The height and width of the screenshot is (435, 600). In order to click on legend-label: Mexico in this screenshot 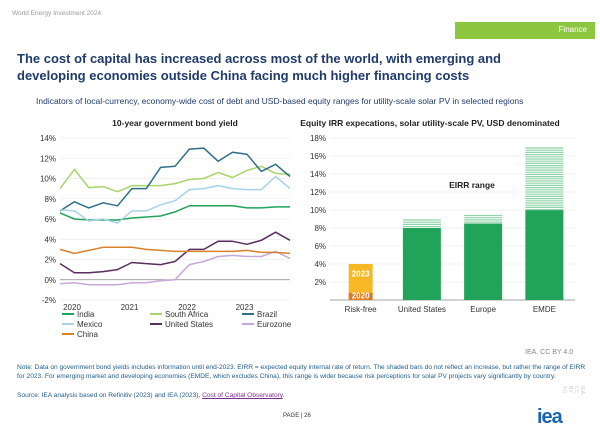, I will do `click(90, 324)`.